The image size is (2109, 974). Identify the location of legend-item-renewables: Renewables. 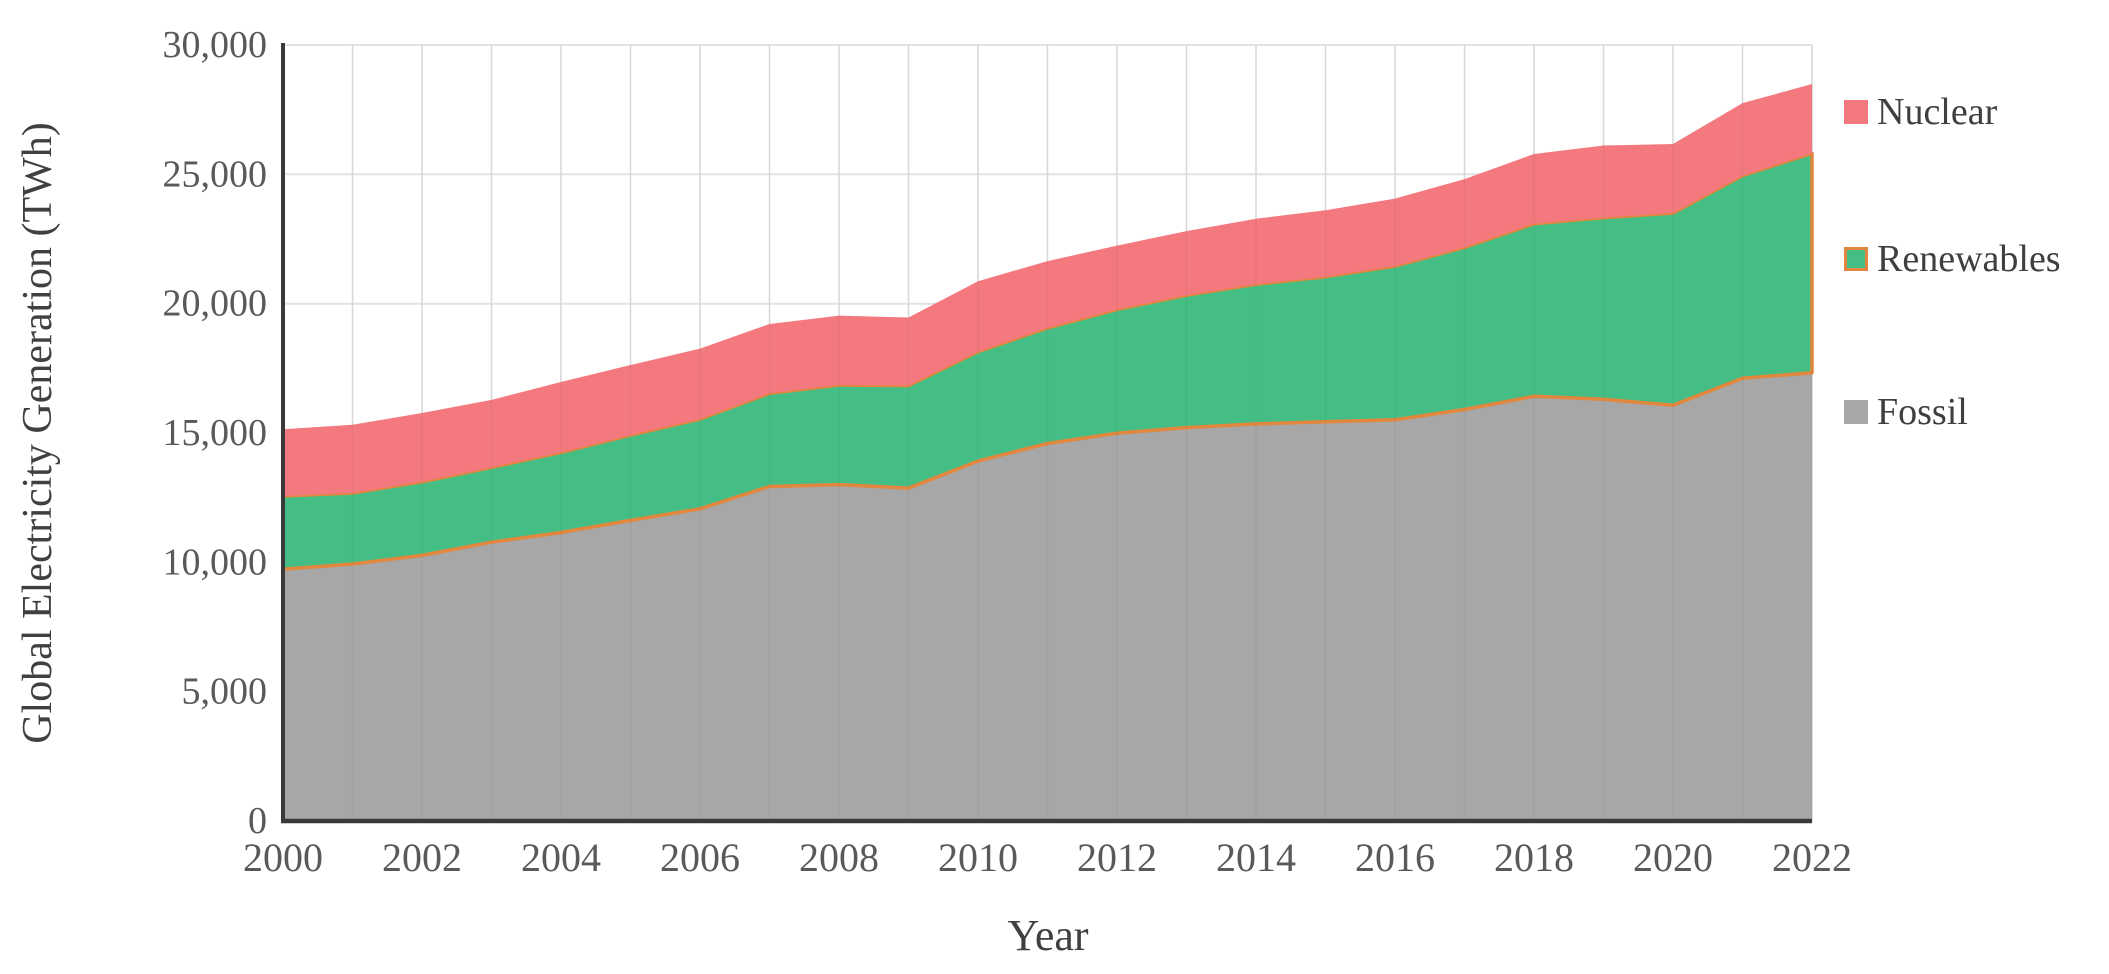
(1952, 259).